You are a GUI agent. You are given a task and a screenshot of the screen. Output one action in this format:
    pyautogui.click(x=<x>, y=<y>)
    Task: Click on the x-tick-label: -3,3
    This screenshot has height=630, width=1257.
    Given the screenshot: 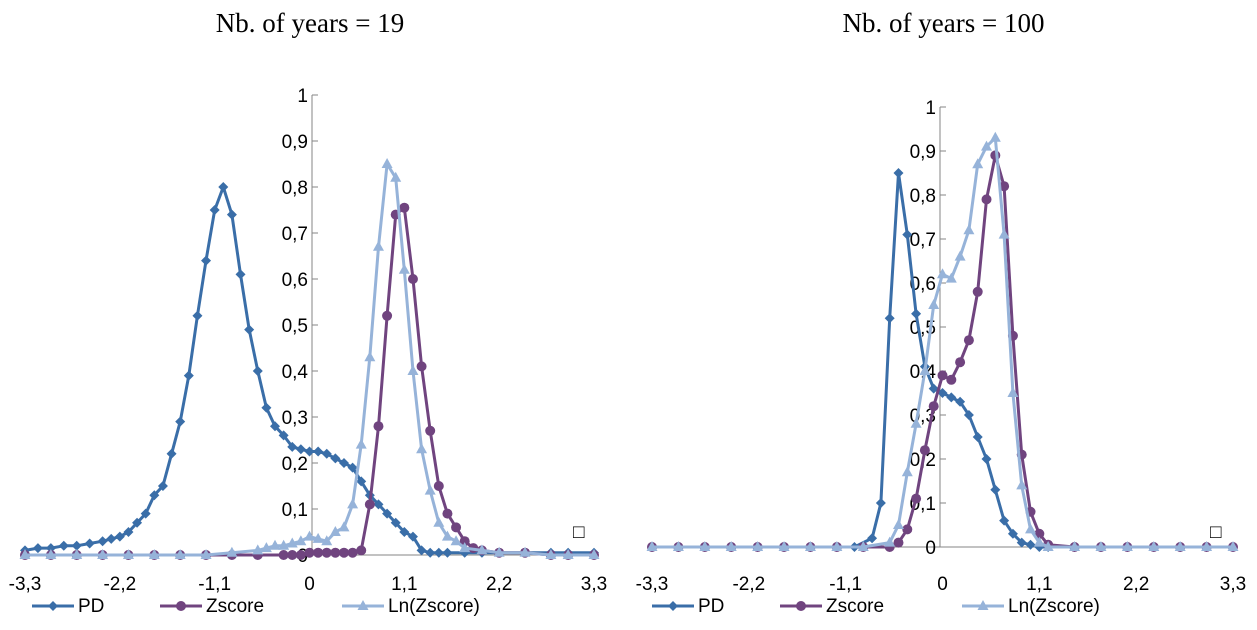 What is the action you would take?
    pyautogui.click(x=25, y=584)
    